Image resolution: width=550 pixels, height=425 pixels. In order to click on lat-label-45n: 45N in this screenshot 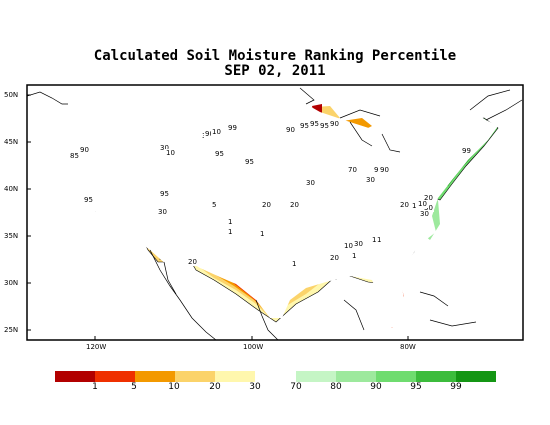, I will do `click(11, 142)`.